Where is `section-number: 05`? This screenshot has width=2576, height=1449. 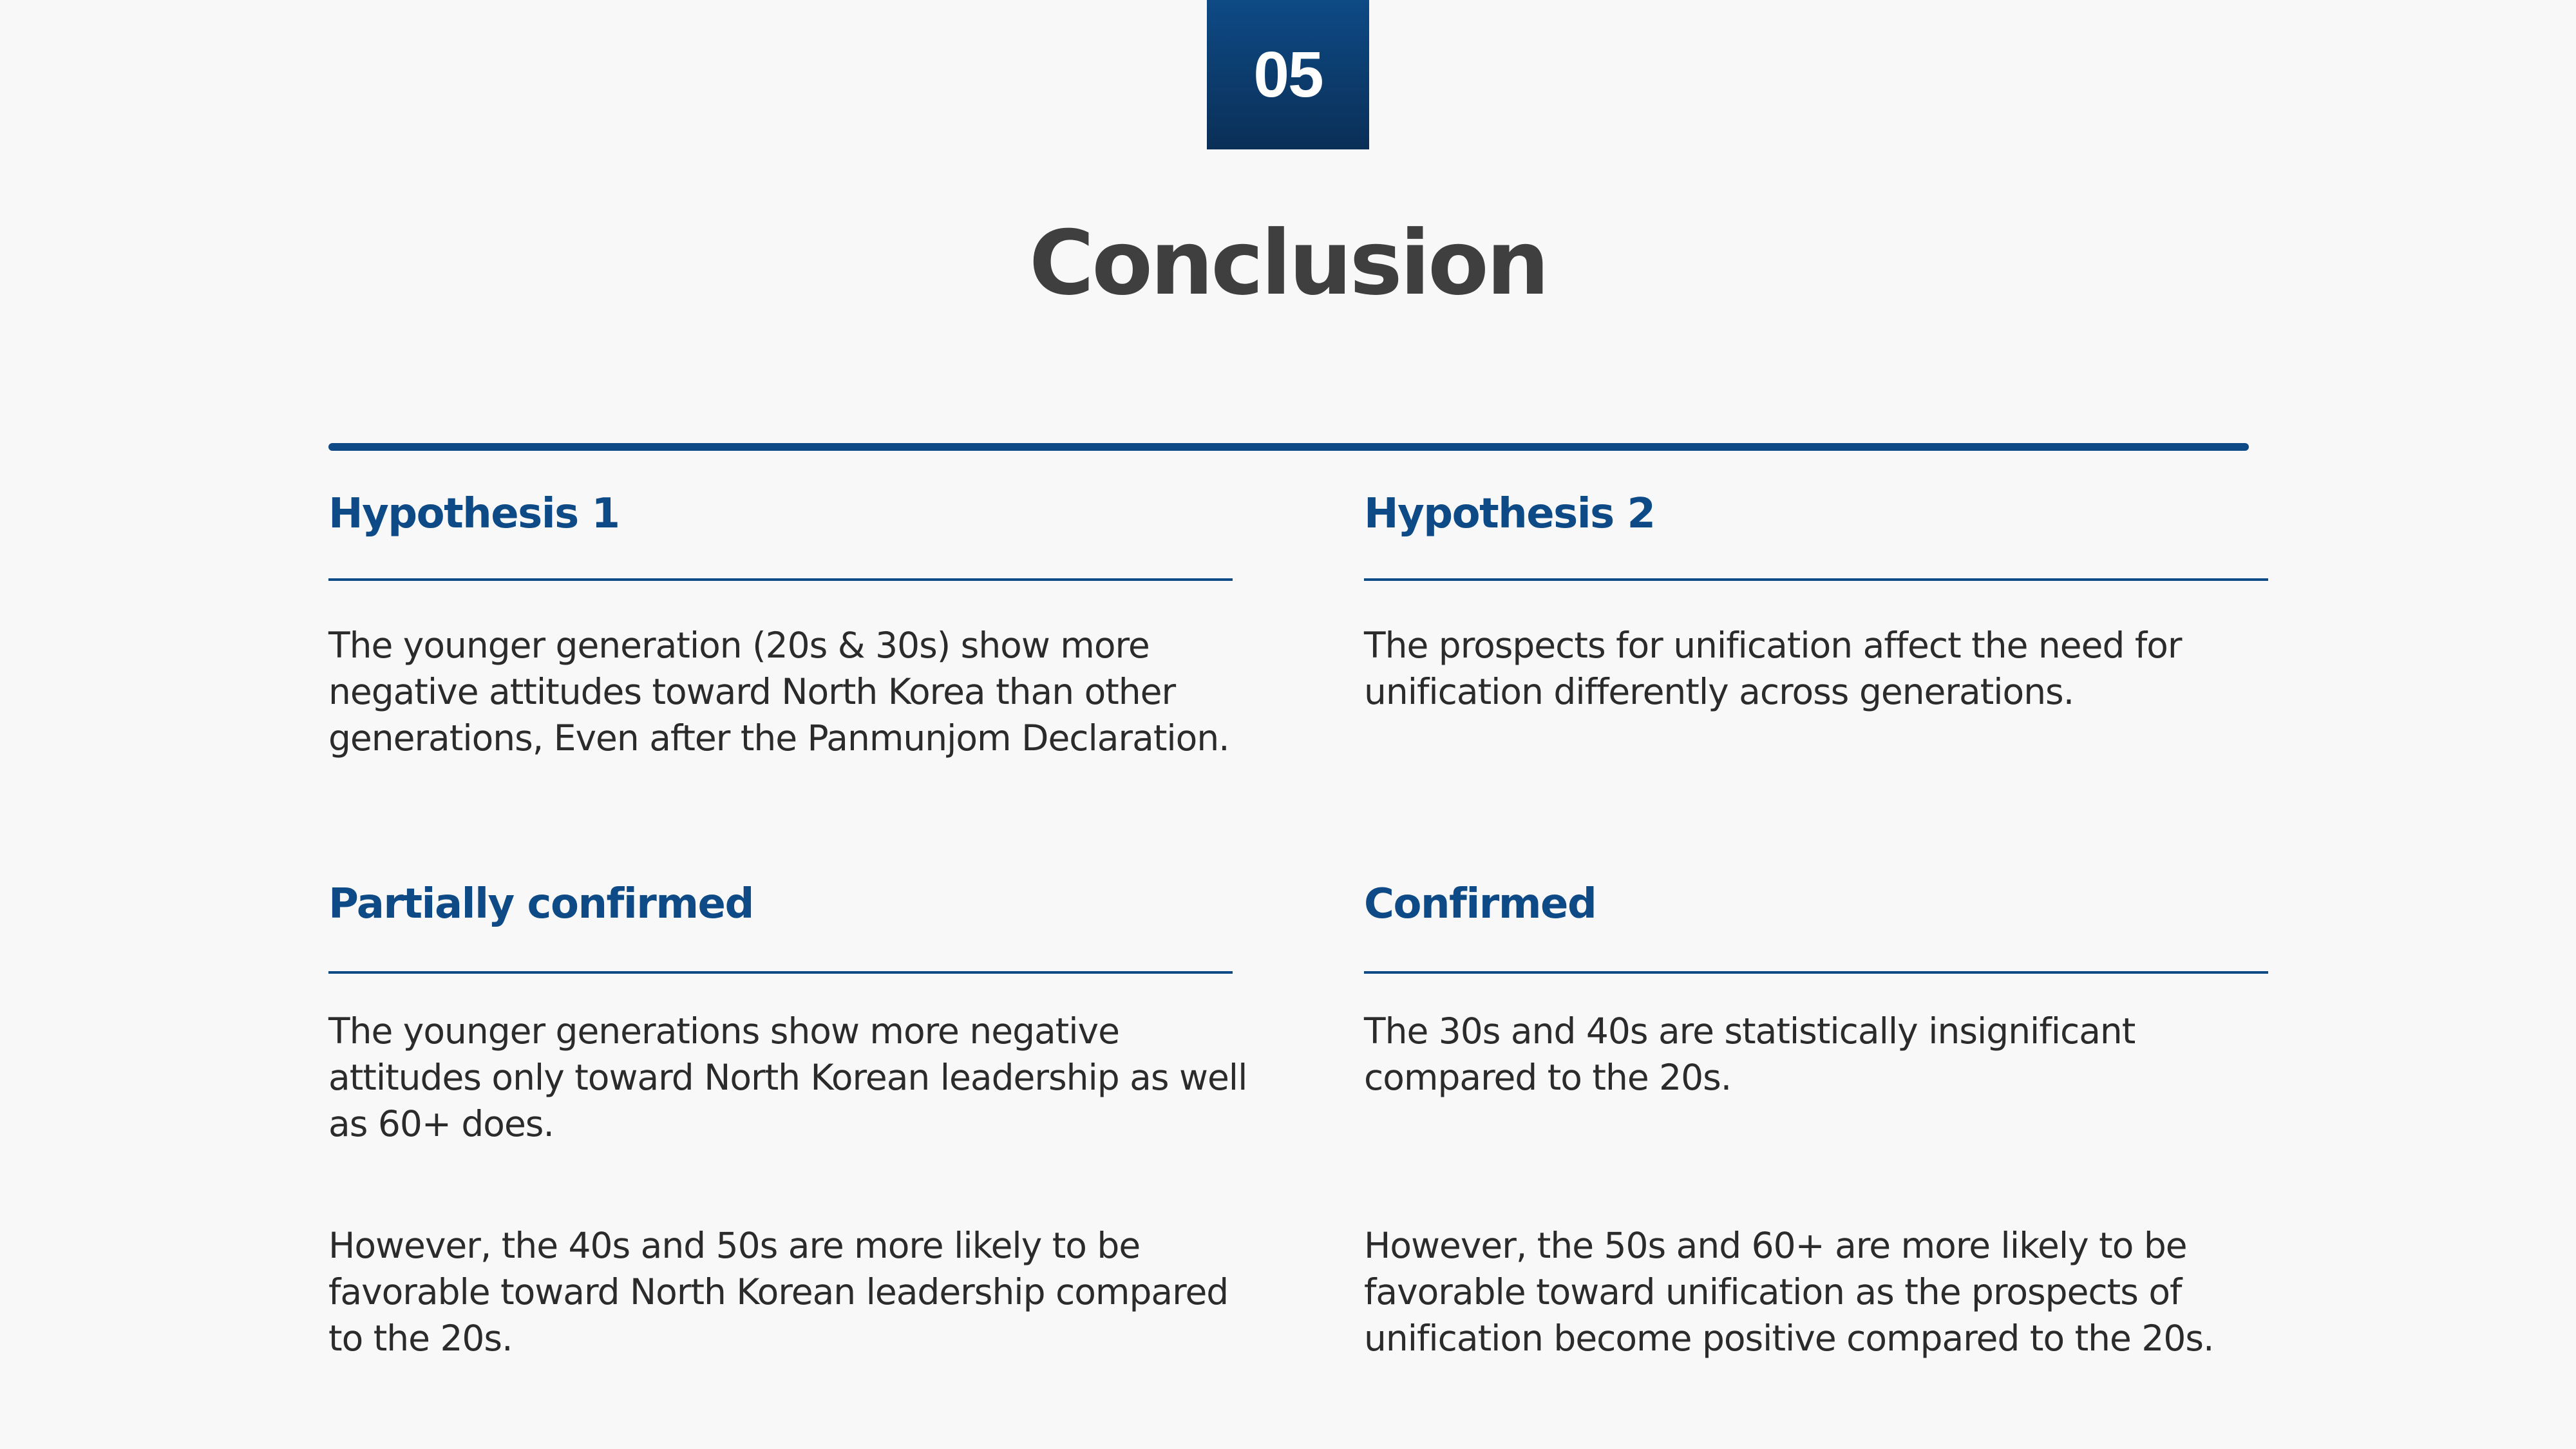
section-number: 05 is located at coordinates (1288, 74).